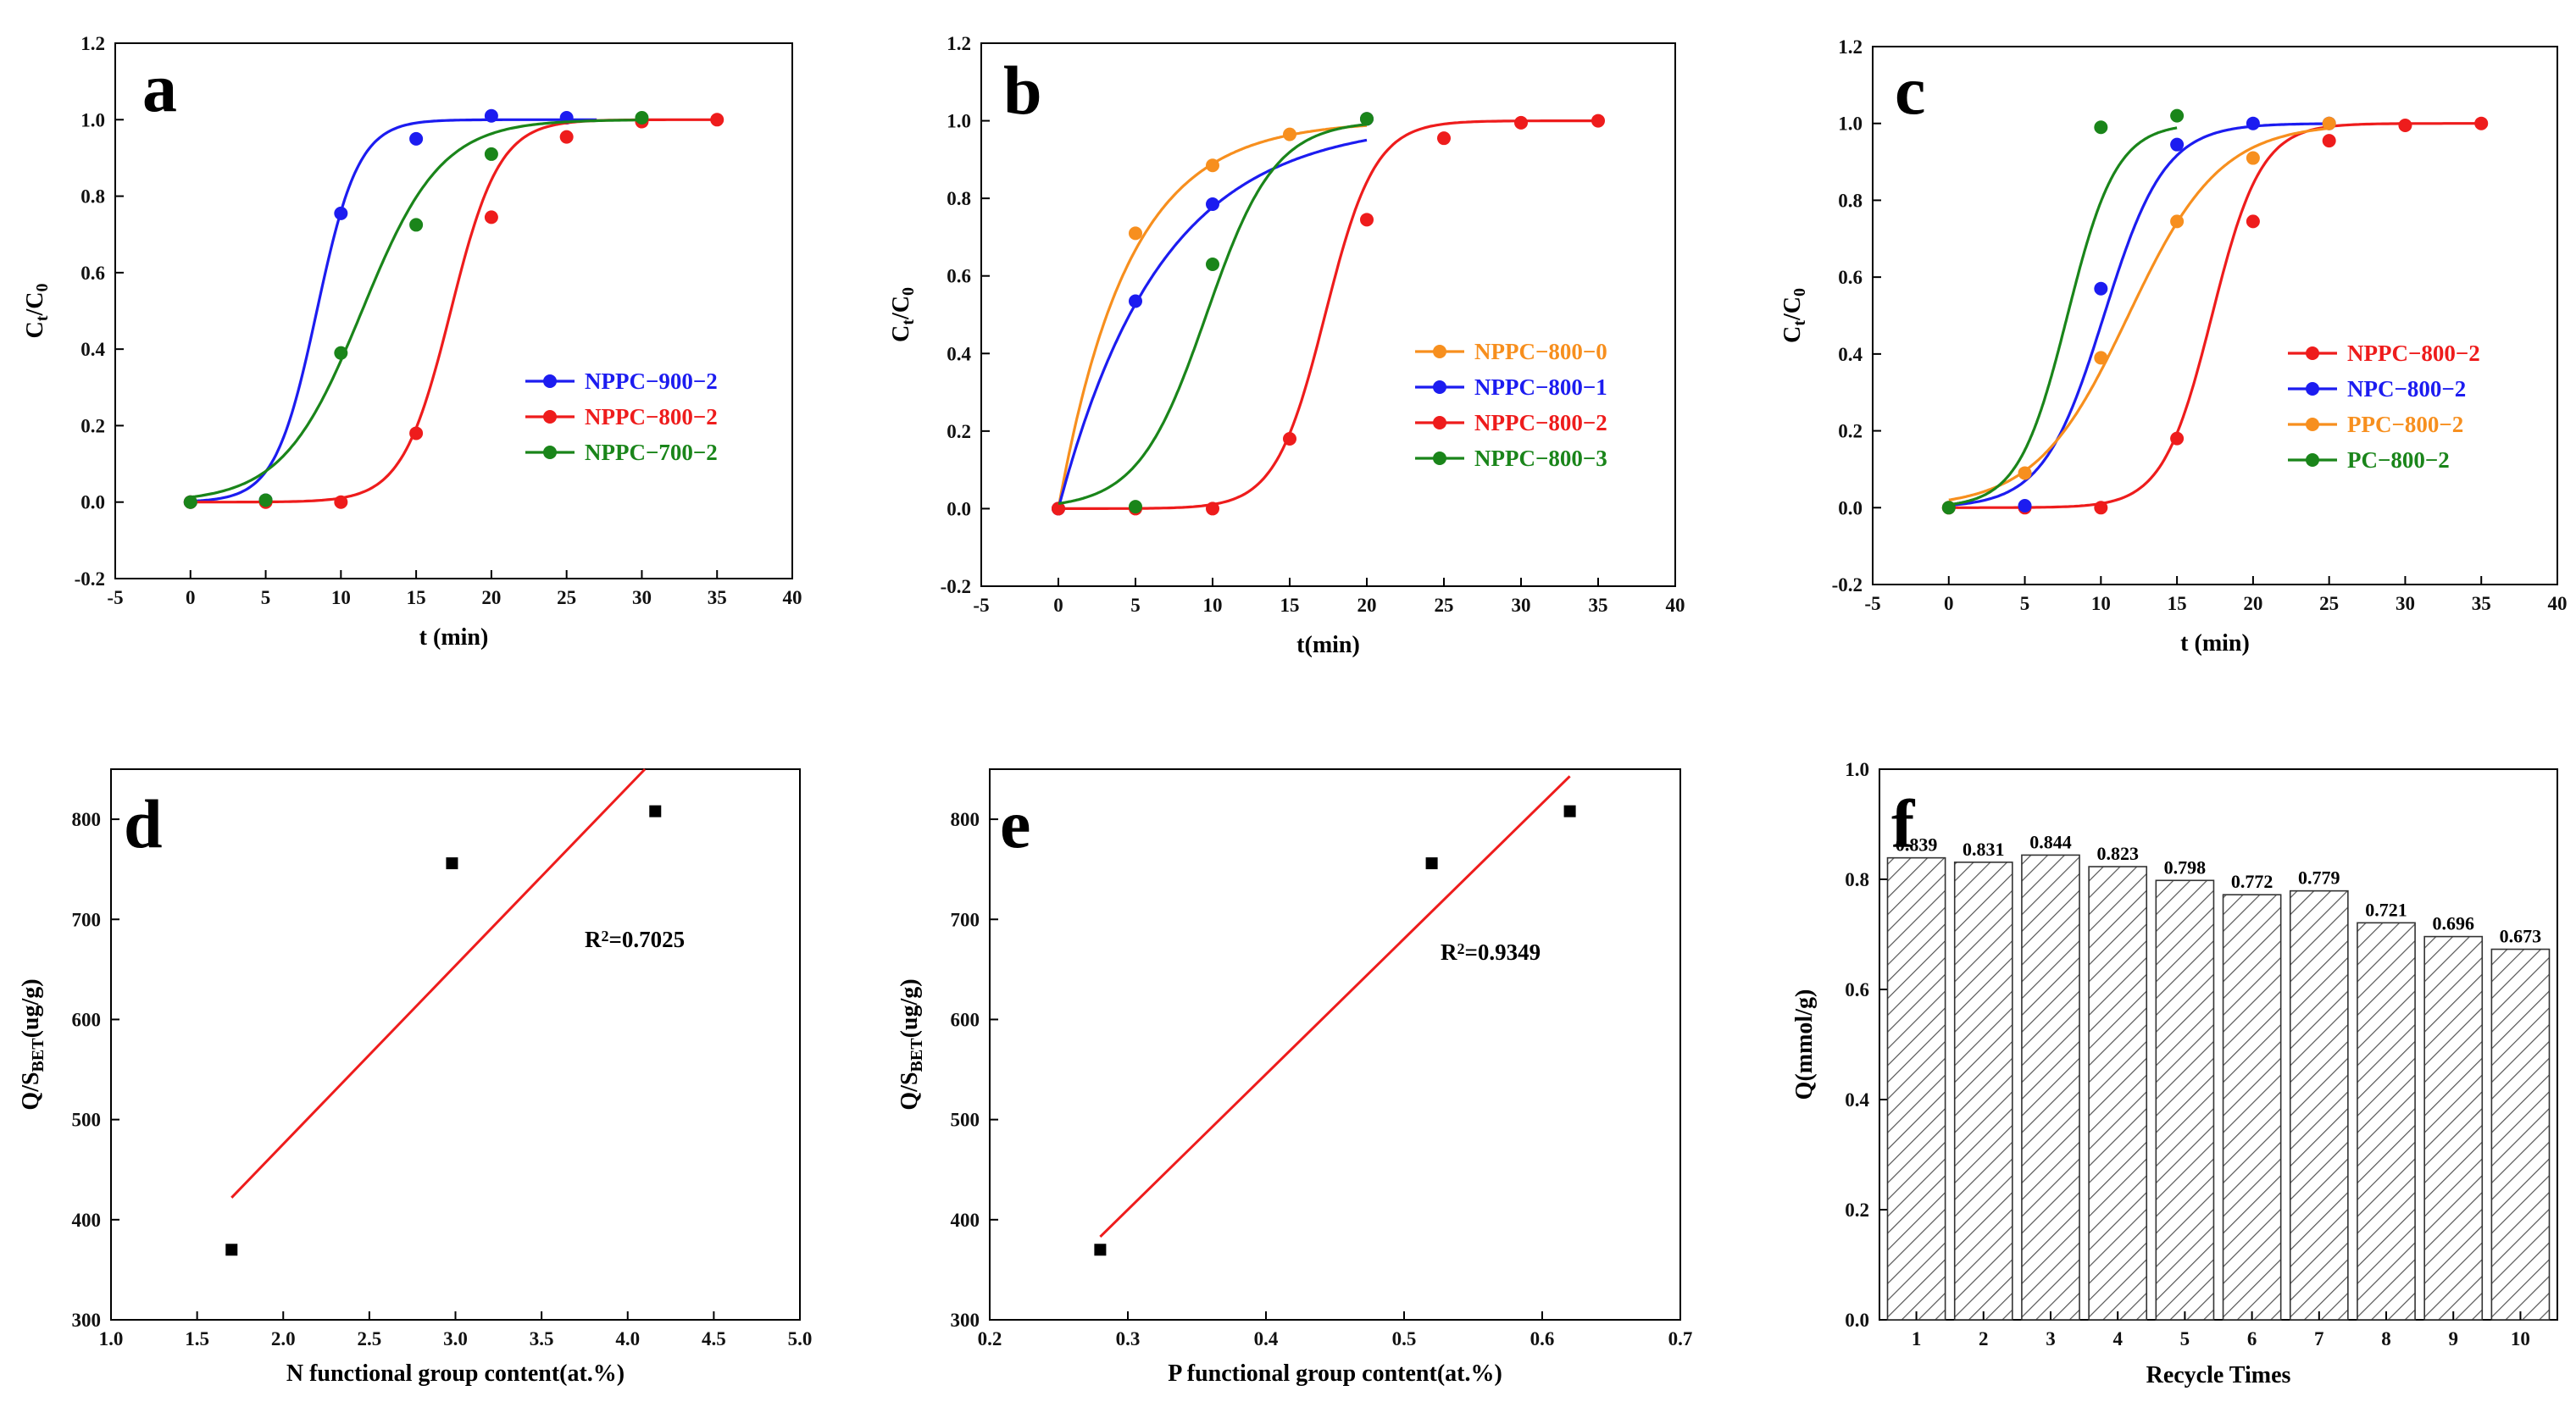 The height and width of the screenshot is (1413, 2576). I want to click on x-tick-label: 1.5, so click(197, 1338).